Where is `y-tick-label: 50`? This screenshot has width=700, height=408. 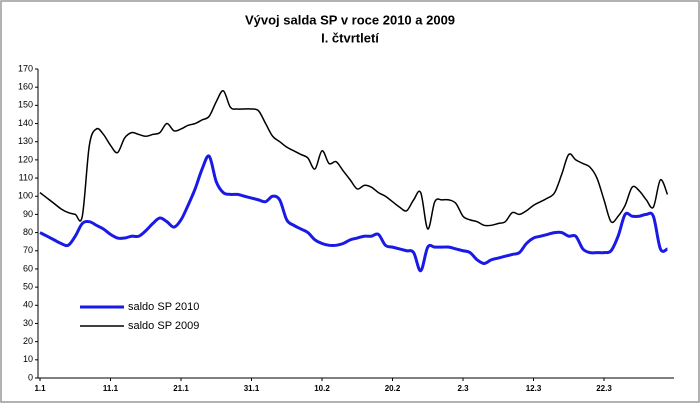 y-tick-label: 50 is located at coordinates (28, 286).